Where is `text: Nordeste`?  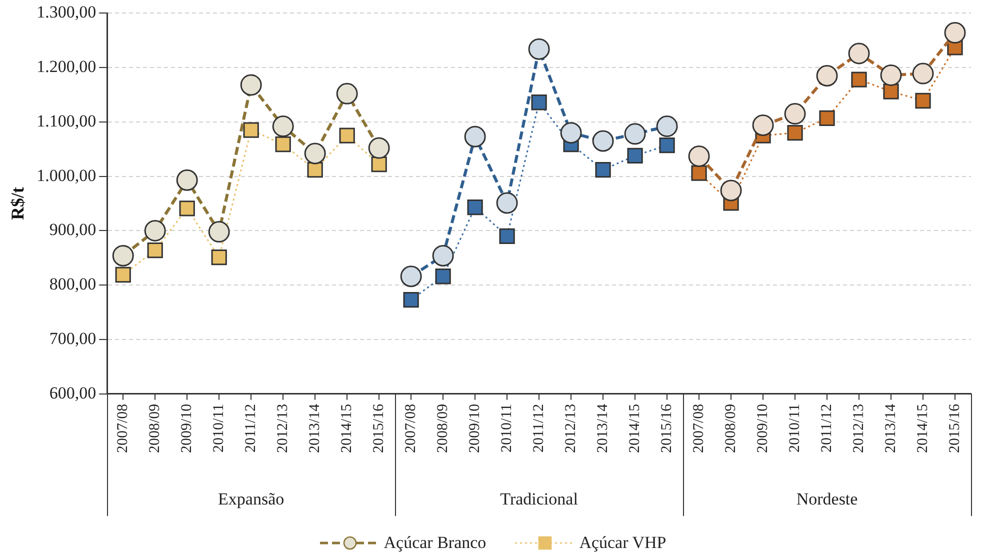
text: Nordeste is located at coordinates (827, 498).